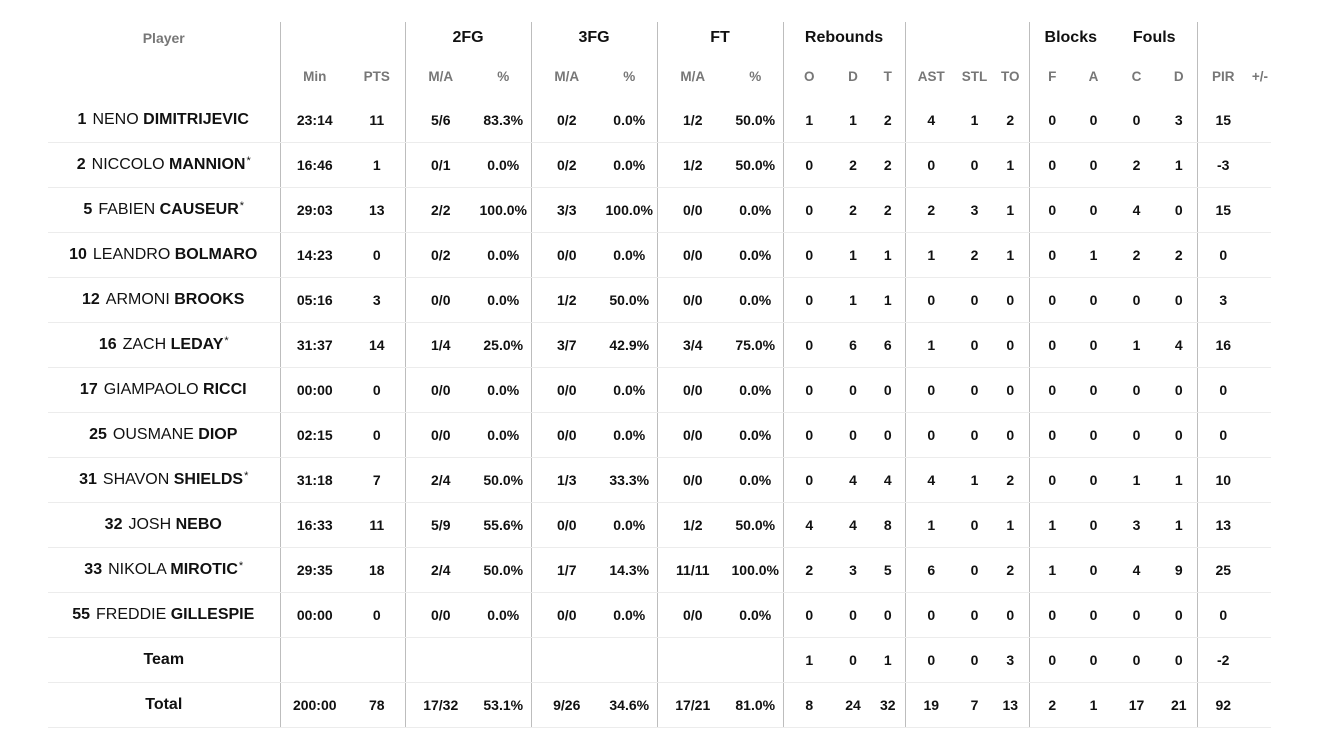 The height and width of the screenshot is (735, 1322). I want to click on cell-pts: 3, so click(377, 300).